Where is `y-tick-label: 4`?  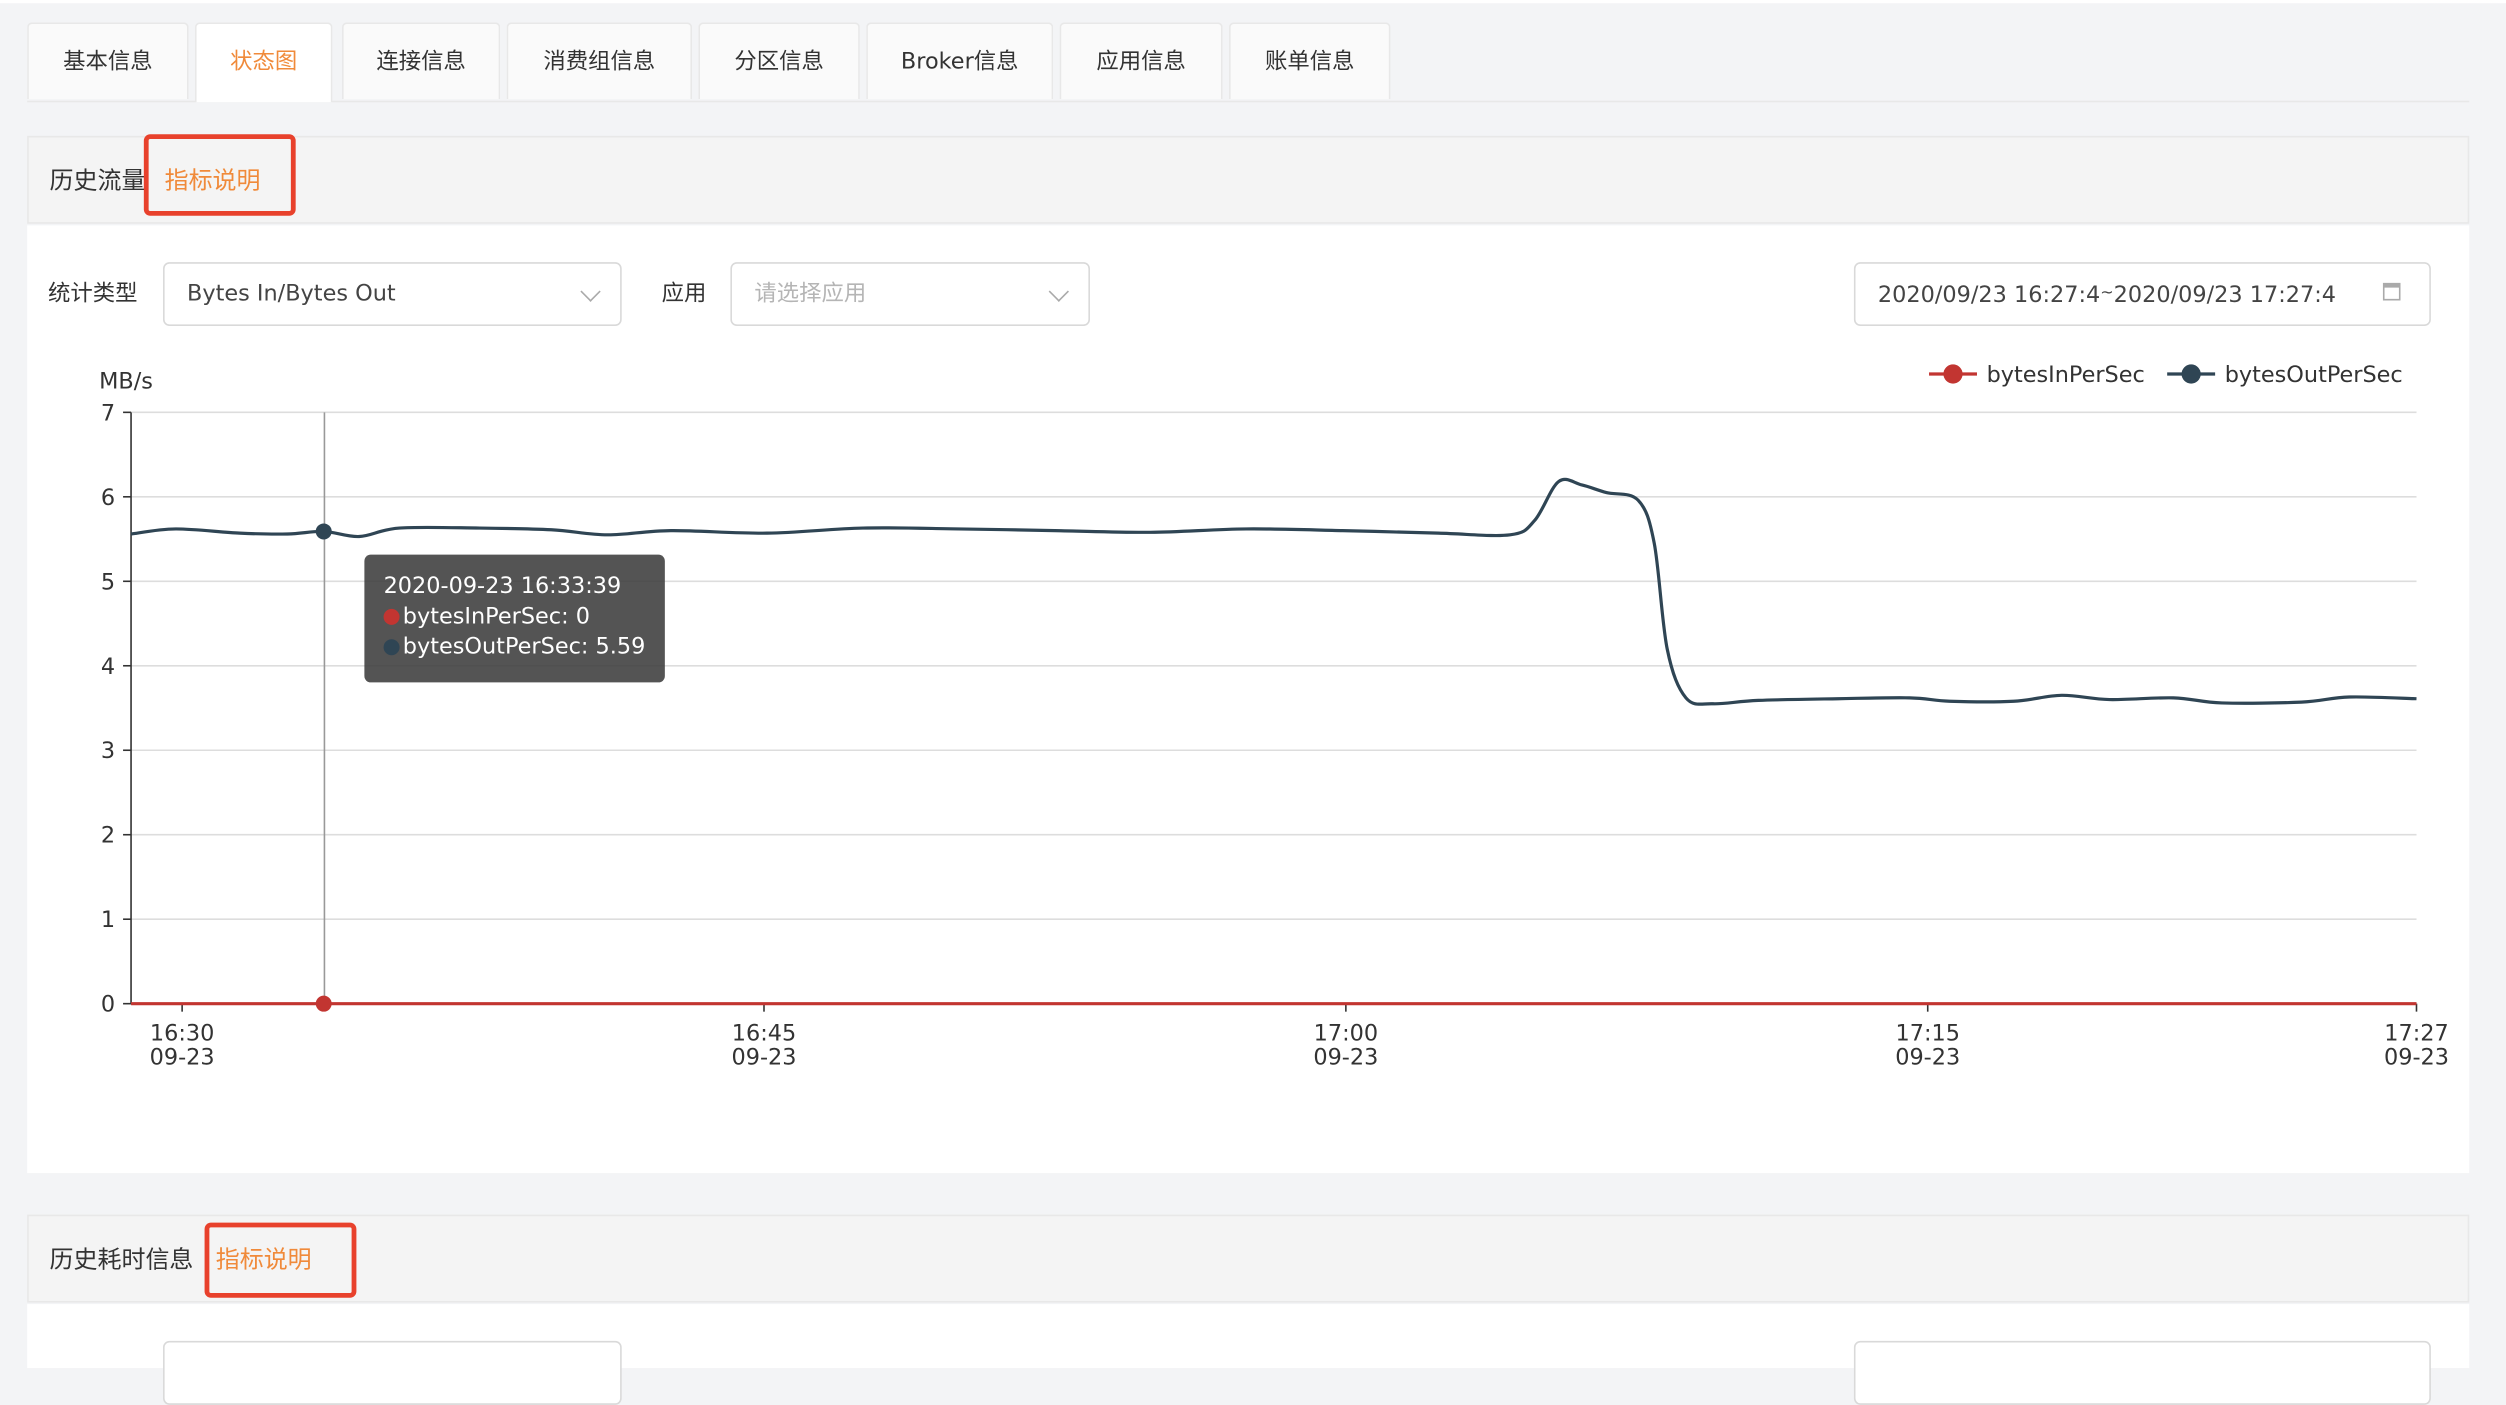
y-tick-label: 4 is located at coordinates (108, 667).